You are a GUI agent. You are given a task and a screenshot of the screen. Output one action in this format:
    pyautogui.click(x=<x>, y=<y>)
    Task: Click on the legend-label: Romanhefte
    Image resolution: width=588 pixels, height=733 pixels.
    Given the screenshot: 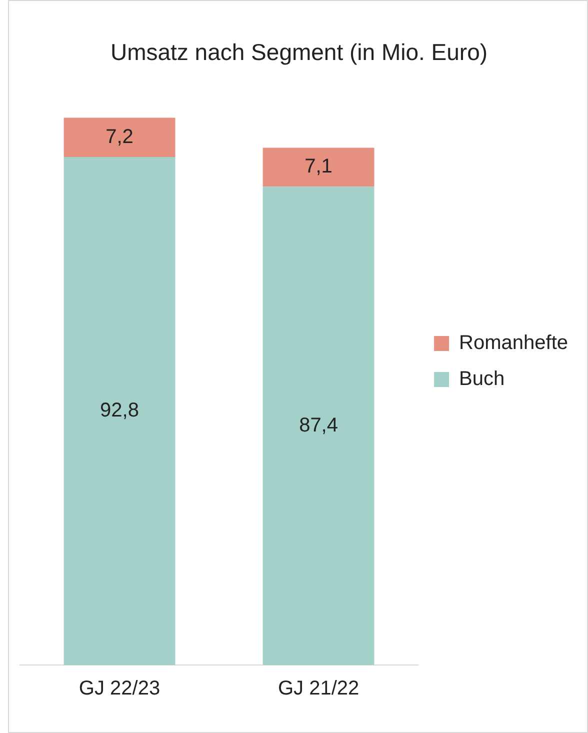 What is the action you would take?
    pyautogui.click(x=513, y=343)
    